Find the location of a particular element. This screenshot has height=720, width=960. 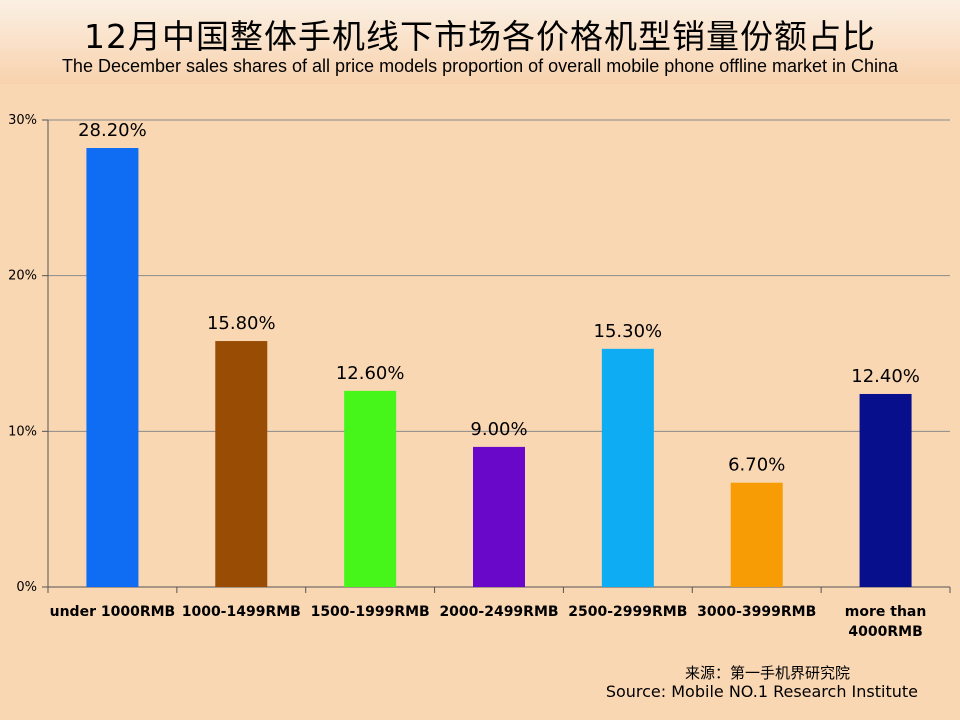

x-tick-label: 1500-1999RMB is located at coordinates (370, 612).